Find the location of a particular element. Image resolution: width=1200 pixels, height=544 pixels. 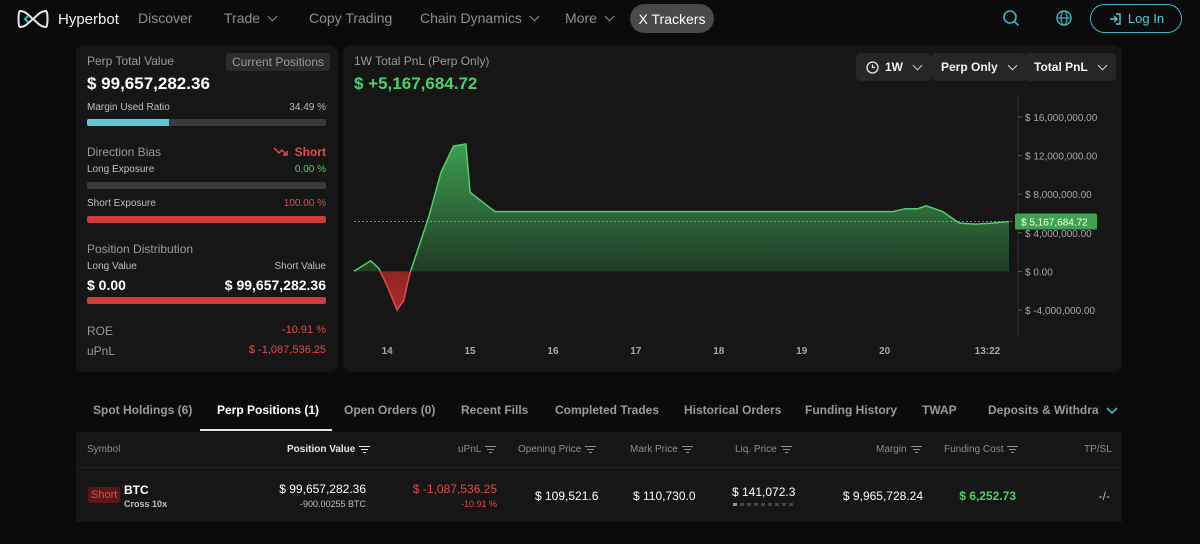

mark-price-cell: $ 110,730.0 is located at coordinates (664, 496).